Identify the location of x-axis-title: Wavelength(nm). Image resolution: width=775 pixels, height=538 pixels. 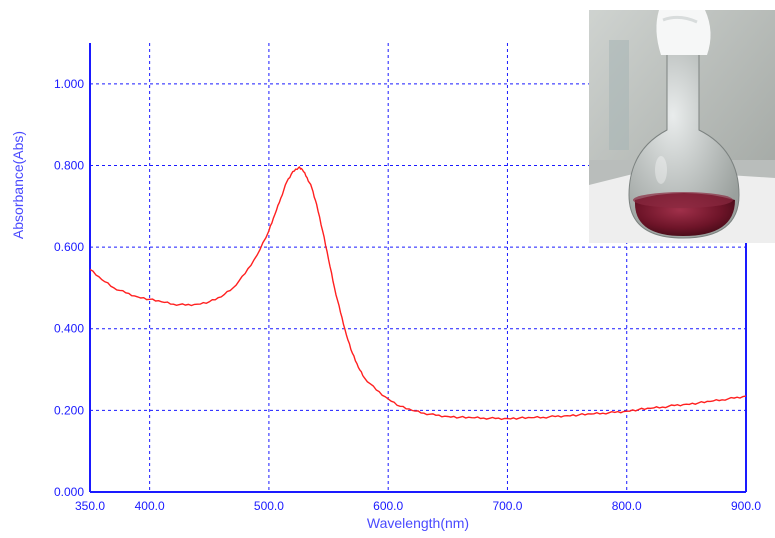
(418, 523).